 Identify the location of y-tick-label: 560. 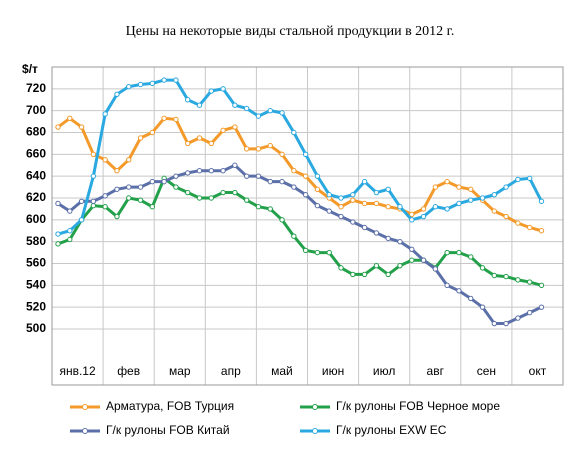
(36, 263).